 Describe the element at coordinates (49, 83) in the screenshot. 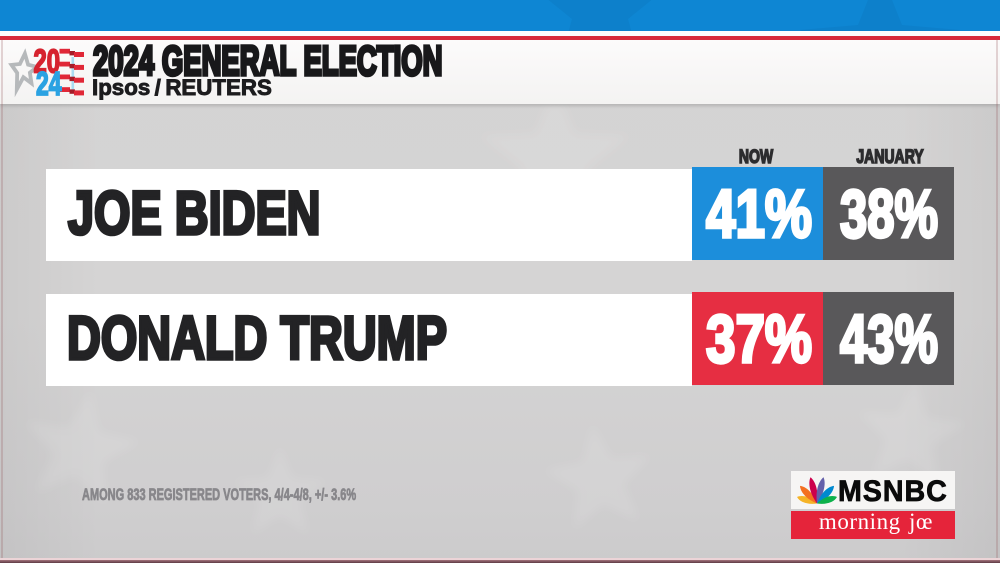

I see `svg-text: 24` at that location.